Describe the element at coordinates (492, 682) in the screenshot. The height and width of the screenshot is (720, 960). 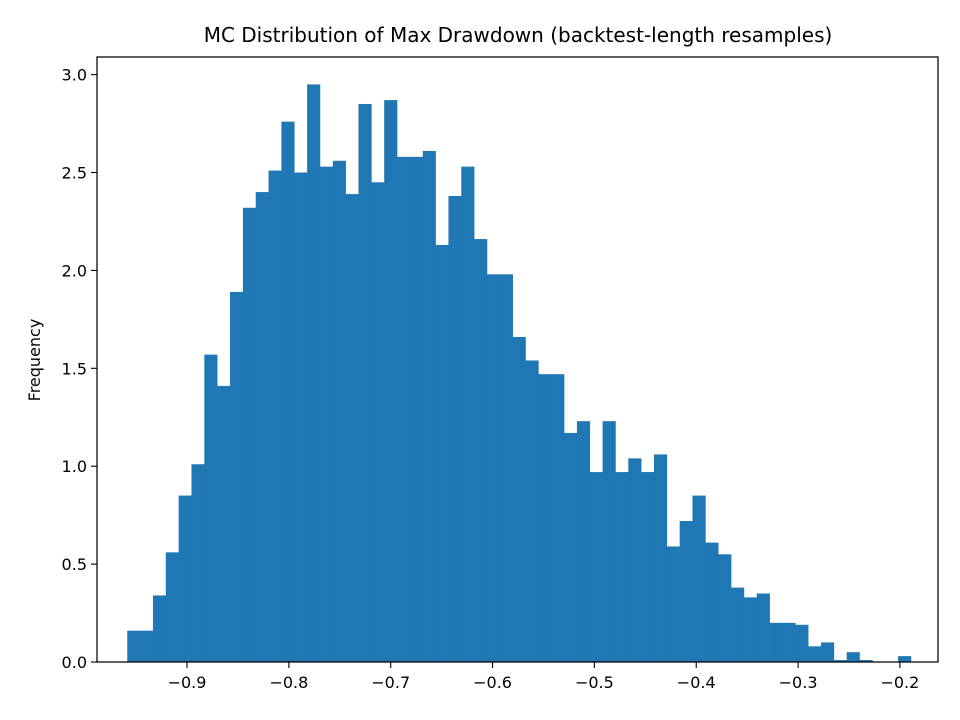
I see `x-tick-label: −0.6` at that location.